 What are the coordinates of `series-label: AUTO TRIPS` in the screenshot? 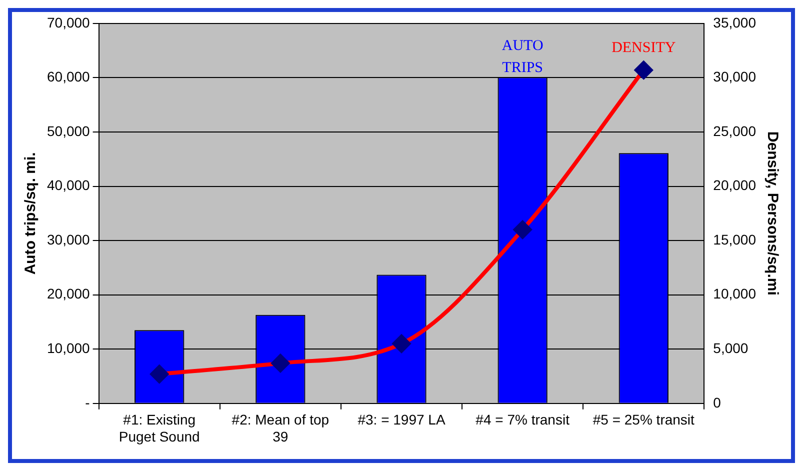 It's located at (523, 57).